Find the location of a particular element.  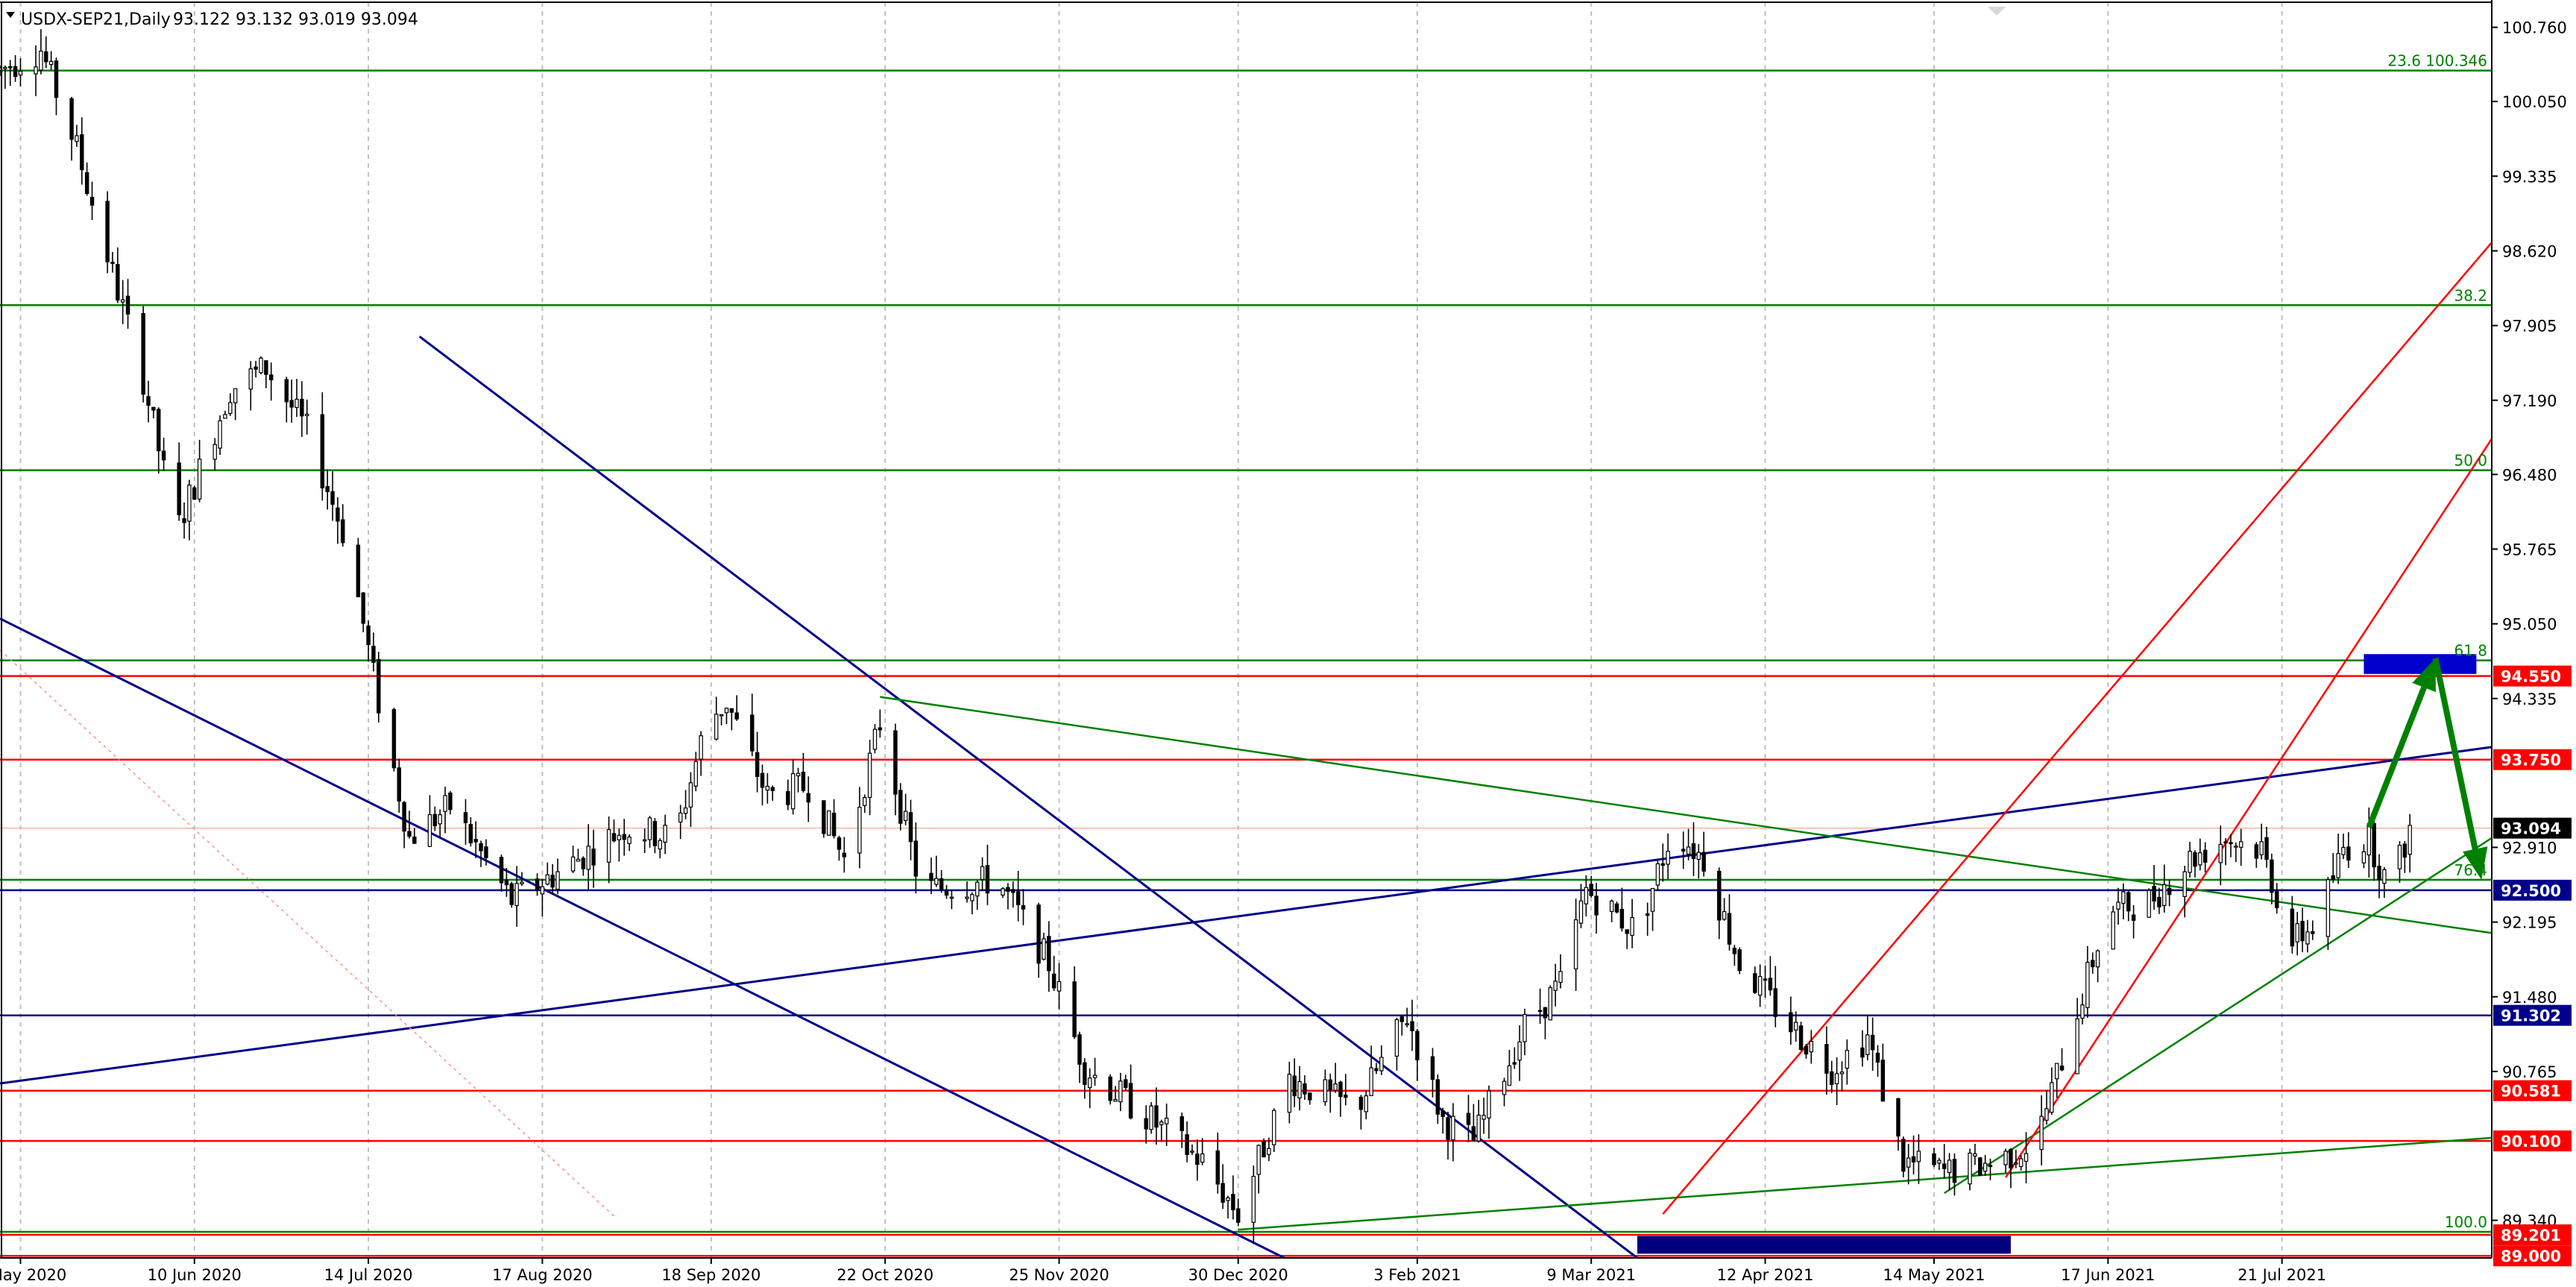

zone-rect-blue is located at coordinates (2420, 664).